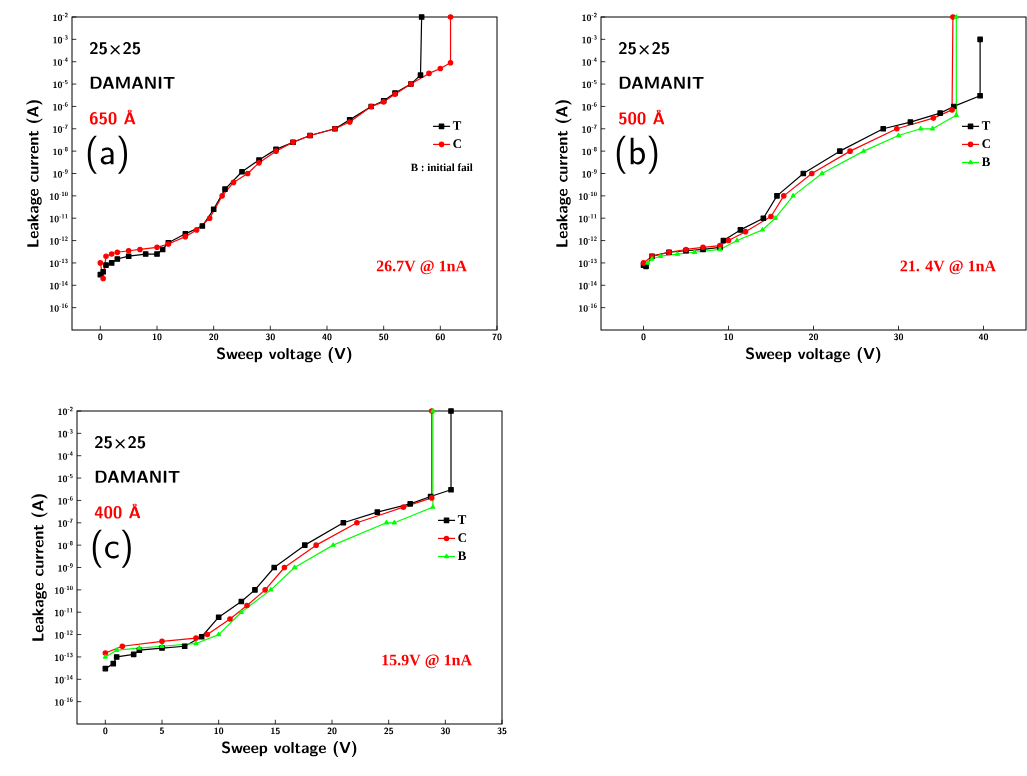  What do you see at coordinates (275, 731) in the screenshot?
I see `x-tick-label: 15` at bounding box center [275, 731].